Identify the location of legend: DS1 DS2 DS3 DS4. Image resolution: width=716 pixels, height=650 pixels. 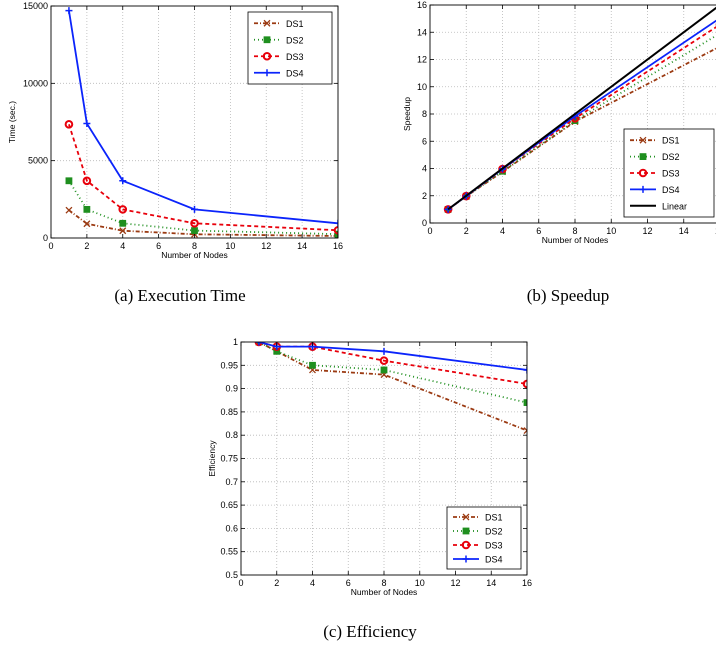
(484, 538).